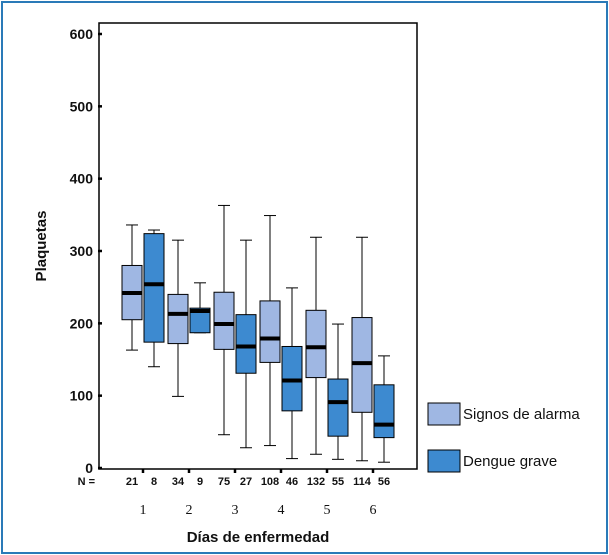  Describe the element at coordinates (246, 482) in the screenshot. I see `n-count-label: 27` at that location.